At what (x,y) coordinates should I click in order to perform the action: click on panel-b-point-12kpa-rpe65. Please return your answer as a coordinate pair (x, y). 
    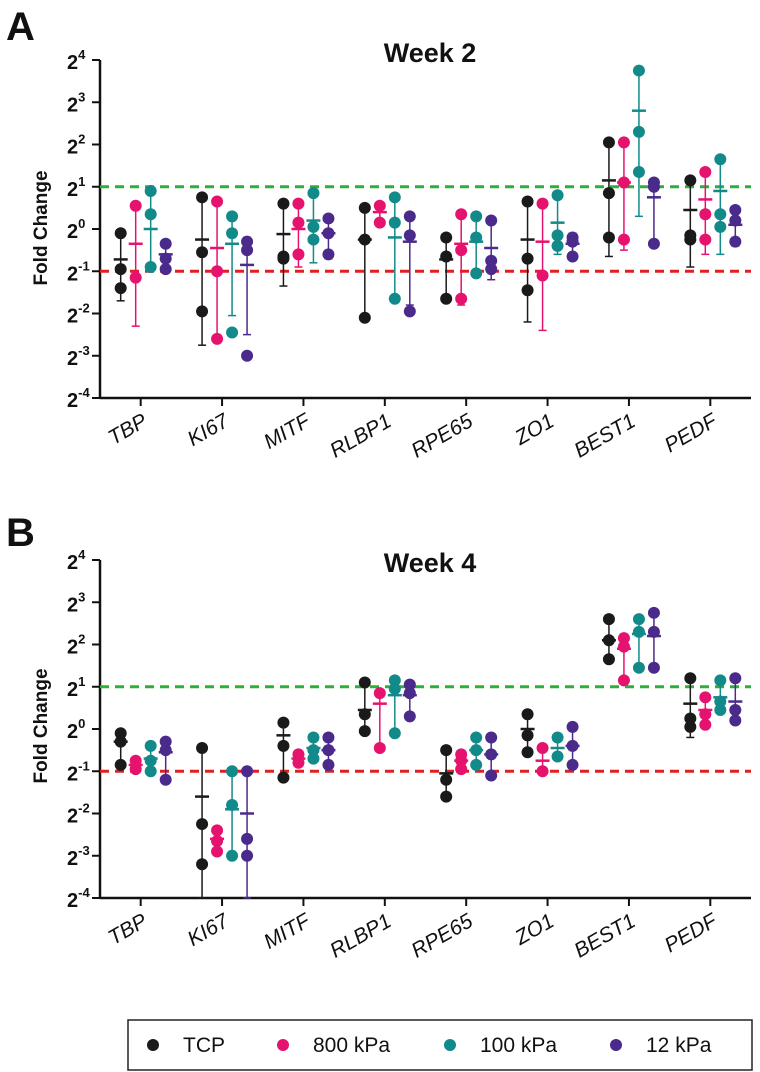
    Looking at the image, I should click on (491, 754).